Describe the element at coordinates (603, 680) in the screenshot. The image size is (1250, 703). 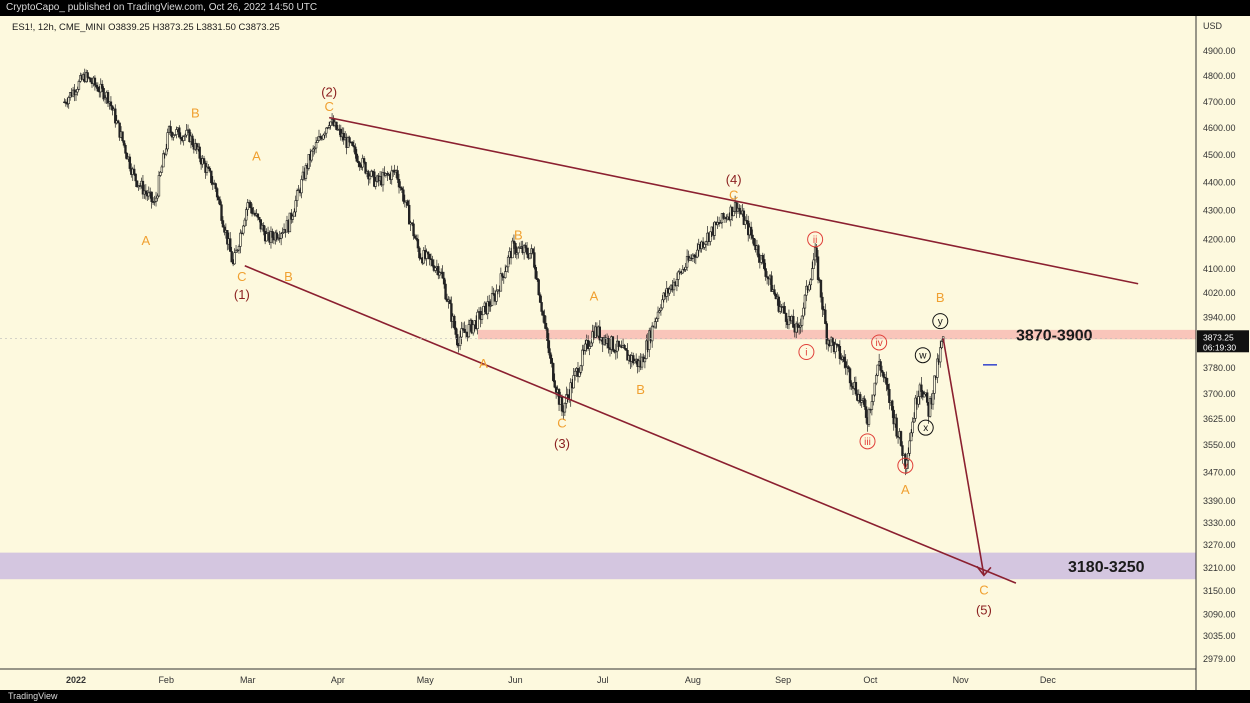
I see `x-tick-label: Jul` at that location.